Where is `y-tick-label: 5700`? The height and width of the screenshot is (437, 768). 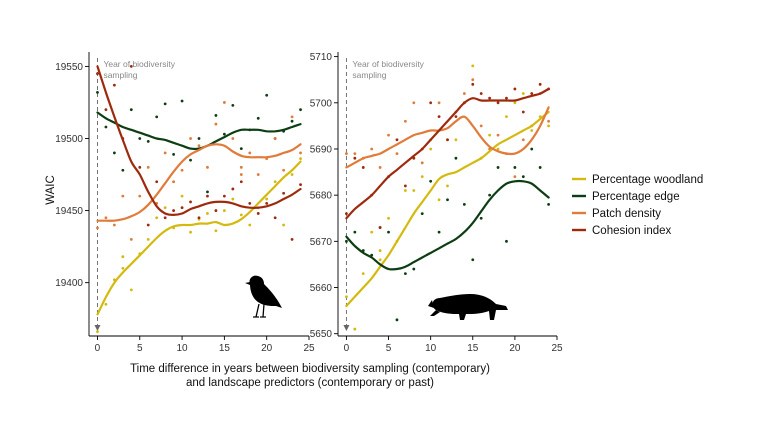
y-tick-label: 5700 is located at coordinates (321, 103).